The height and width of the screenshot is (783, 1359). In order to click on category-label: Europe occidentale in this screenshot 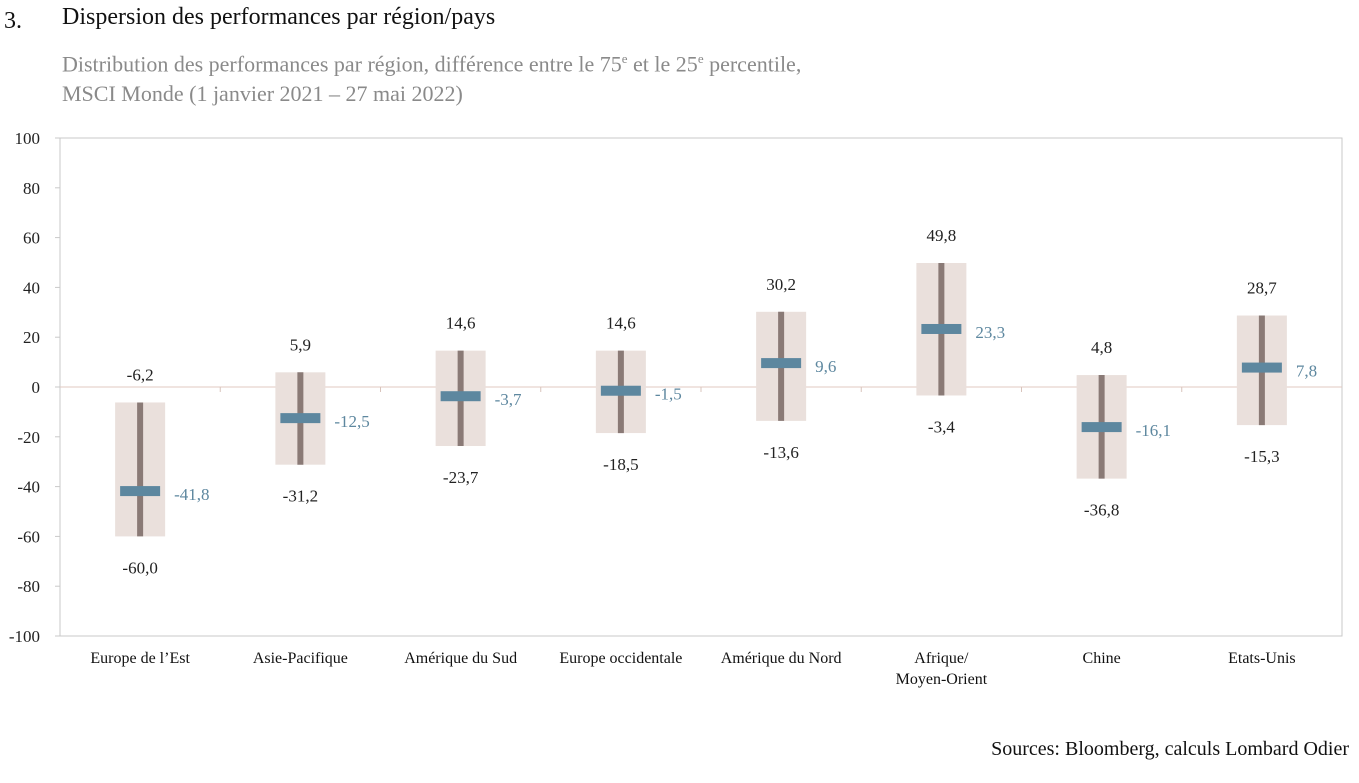, I will do `click(620, 658)`.